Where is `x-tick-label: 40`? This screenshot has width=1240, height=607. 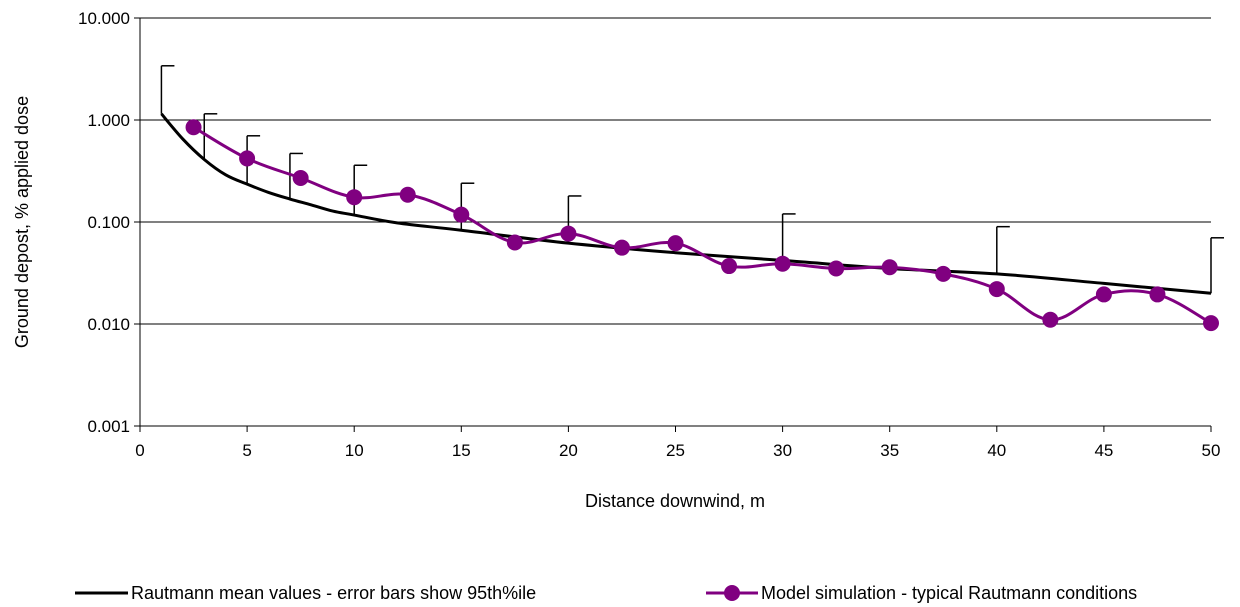 x-tick-label: 40 is located at coordinates (996, 450).